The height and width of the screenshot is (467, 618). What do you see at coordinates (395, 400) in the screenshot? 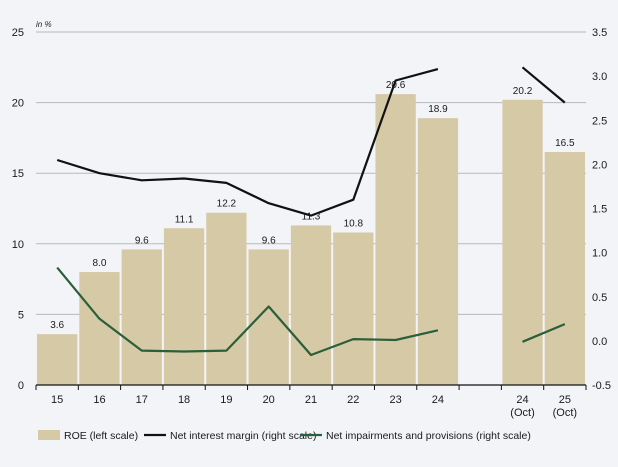
I see `x-tick-label: 23` at bounding box center [395, 400].